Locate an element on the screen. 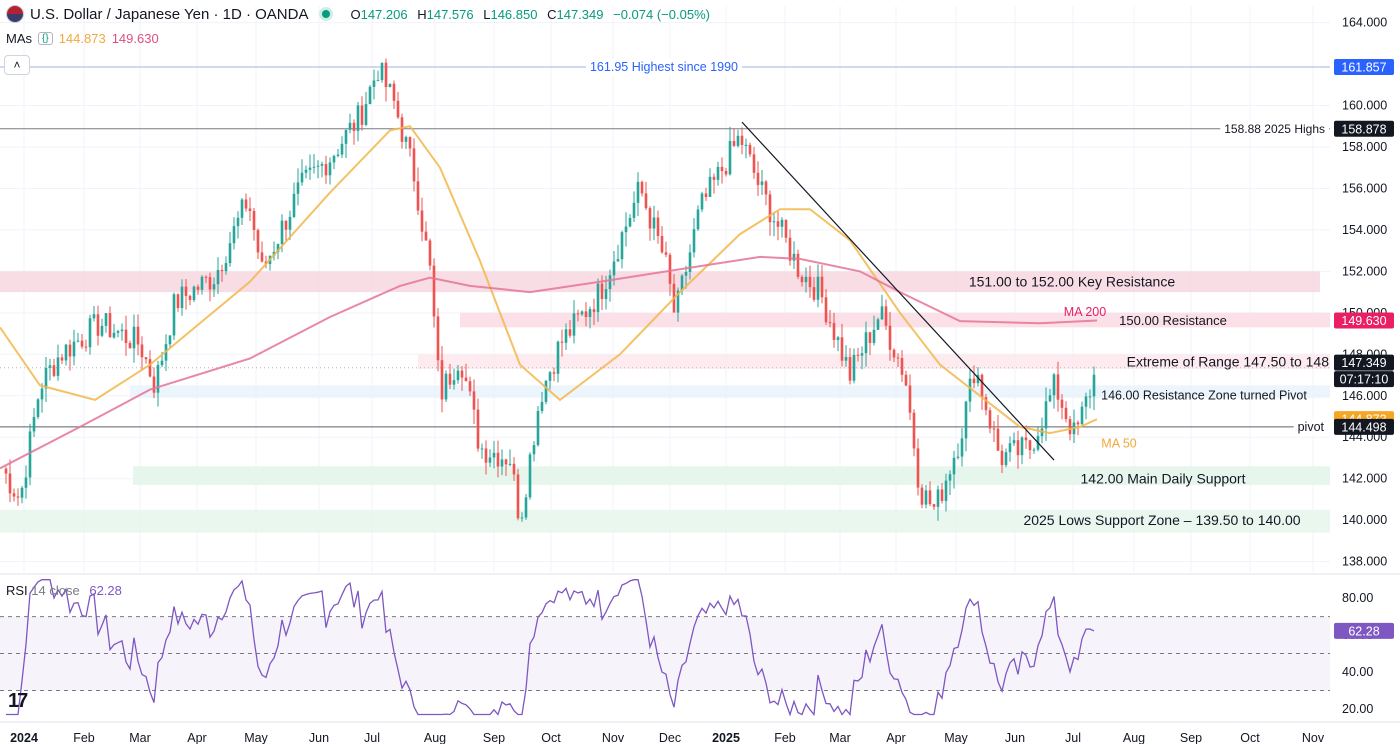  price-tag-label: 149.630 is located at coordinates (1363, 321).